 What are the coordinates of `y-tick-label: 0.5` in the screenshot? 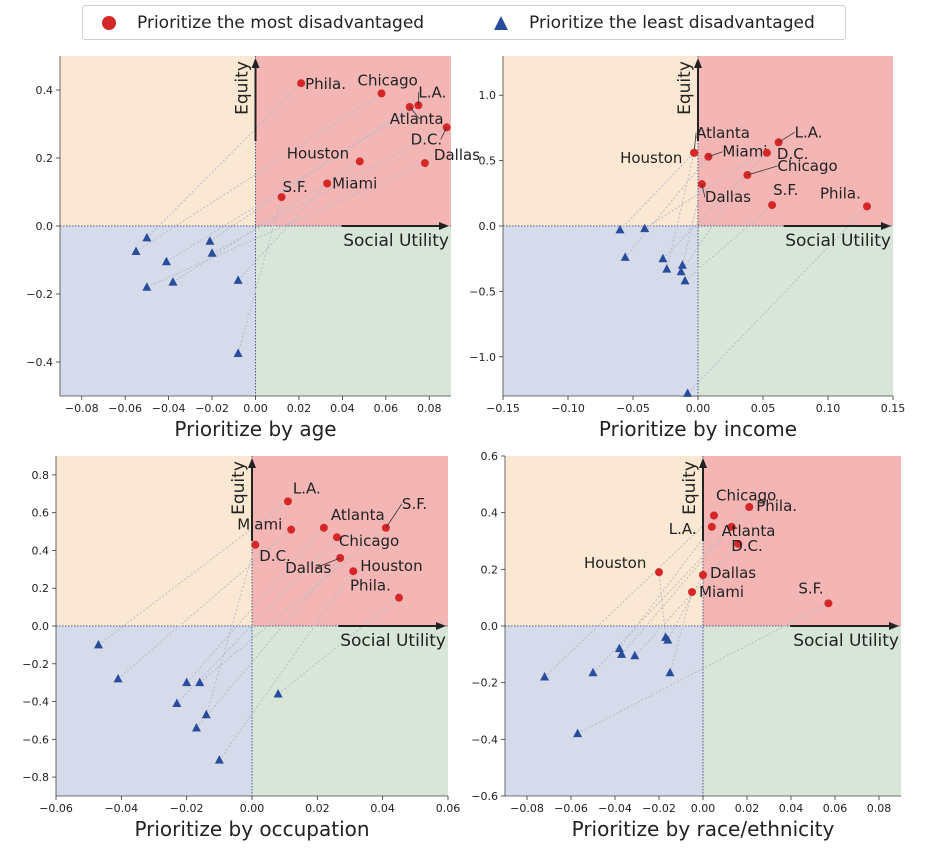 It's located at (488, 161).